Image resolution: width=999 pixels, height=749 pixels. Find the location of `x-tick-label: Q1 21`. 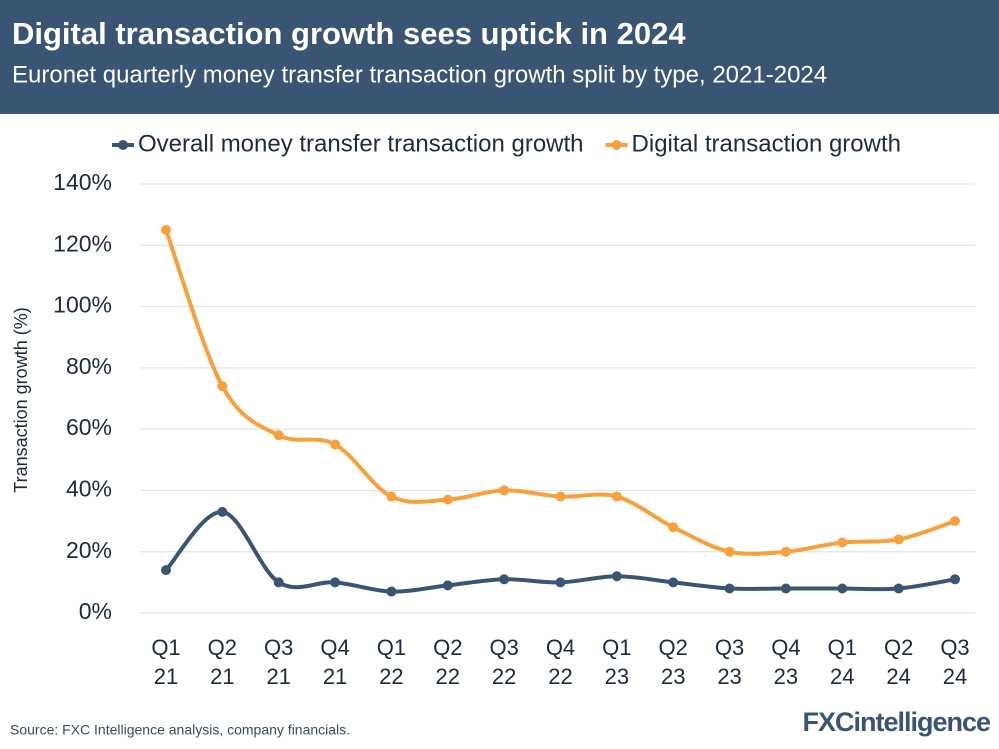

x-tick-label: Q1 21 is located at coordinates (166, 662).